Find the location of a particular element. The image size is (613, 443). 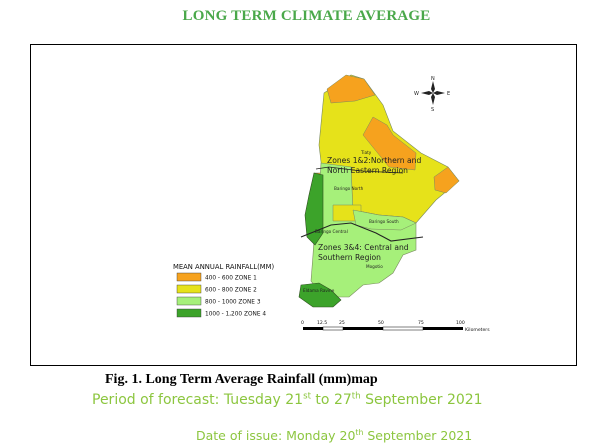

zone1-east-patch is located at coordinates (446, 180).